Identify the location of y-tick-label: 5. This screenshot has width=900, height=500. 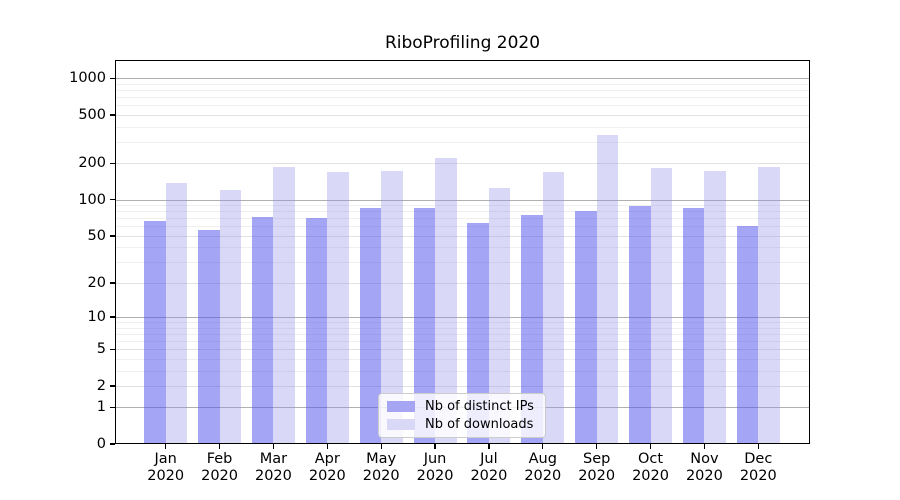
(101, 349).